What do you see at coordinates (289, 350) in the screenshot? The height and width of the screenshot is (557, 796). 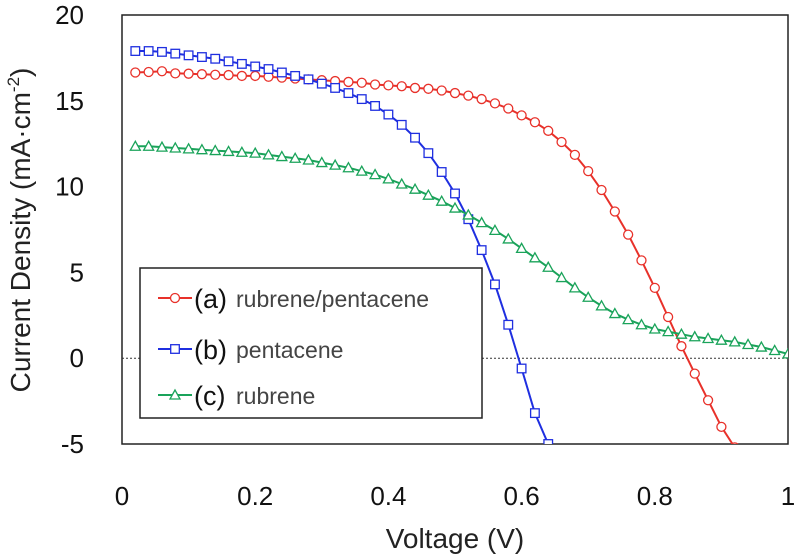 I see `legend-label-b: pentacene` at bounding box center [289, 350].